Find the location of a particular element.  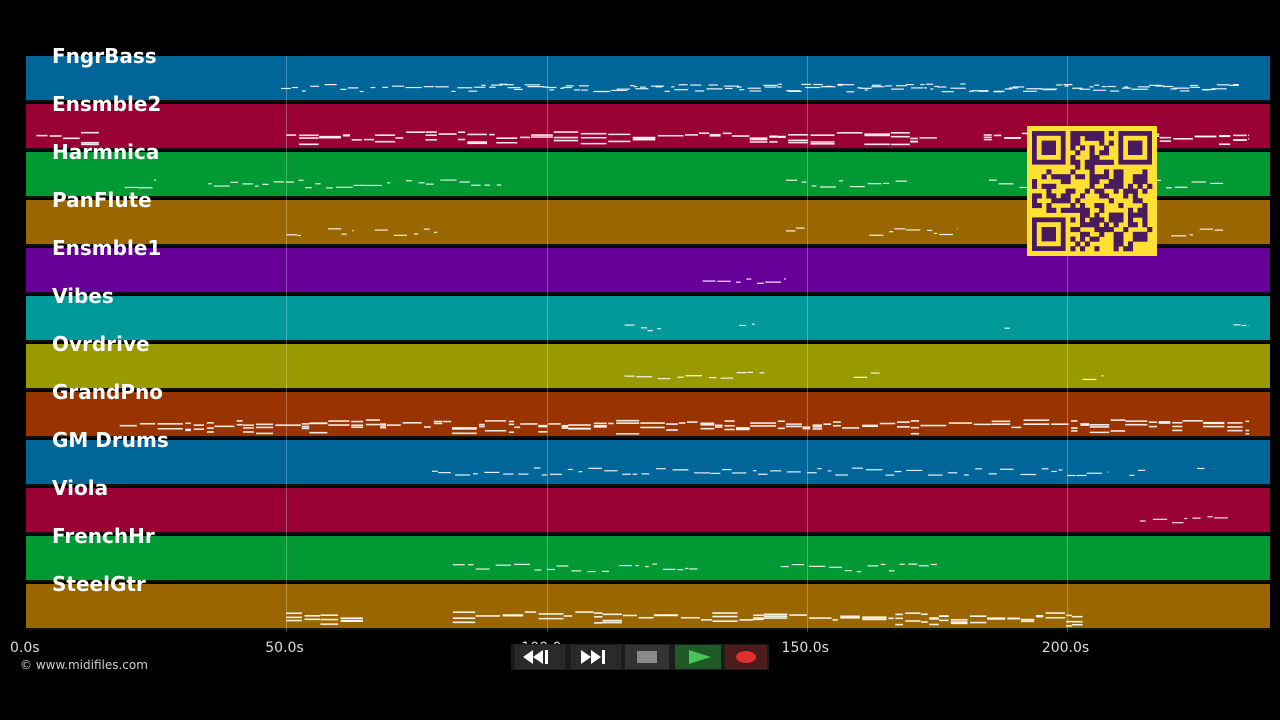

record-icon is located at coordinates (746, 657).